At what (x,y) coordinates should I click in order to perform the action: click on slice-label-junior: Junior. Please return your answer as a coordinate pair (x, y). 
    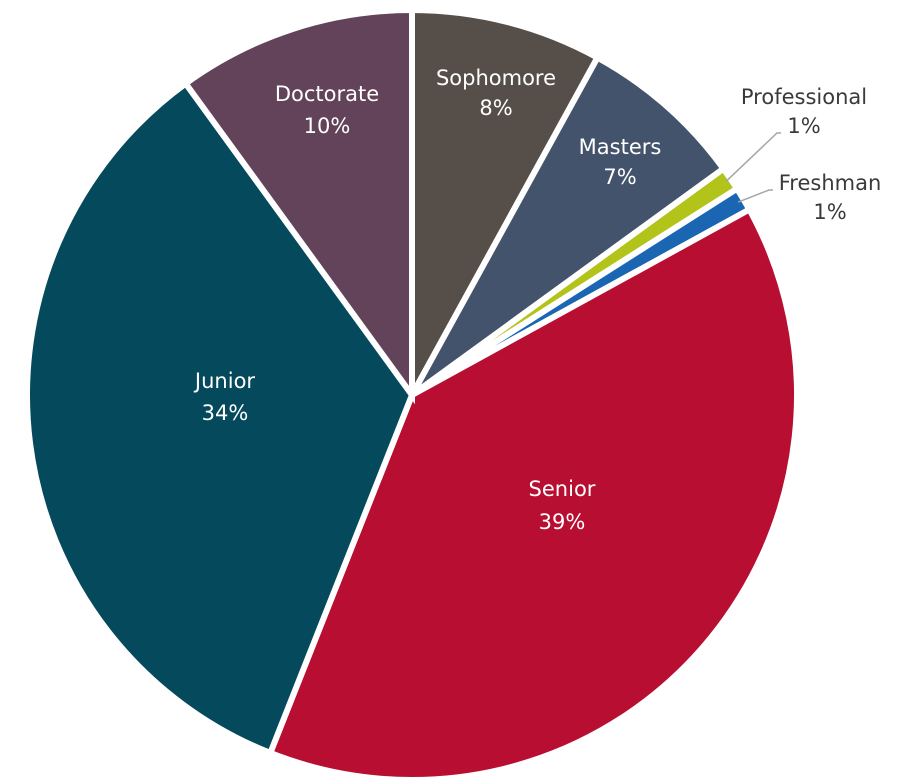
    Looking at the image, I should click on (224, 381).